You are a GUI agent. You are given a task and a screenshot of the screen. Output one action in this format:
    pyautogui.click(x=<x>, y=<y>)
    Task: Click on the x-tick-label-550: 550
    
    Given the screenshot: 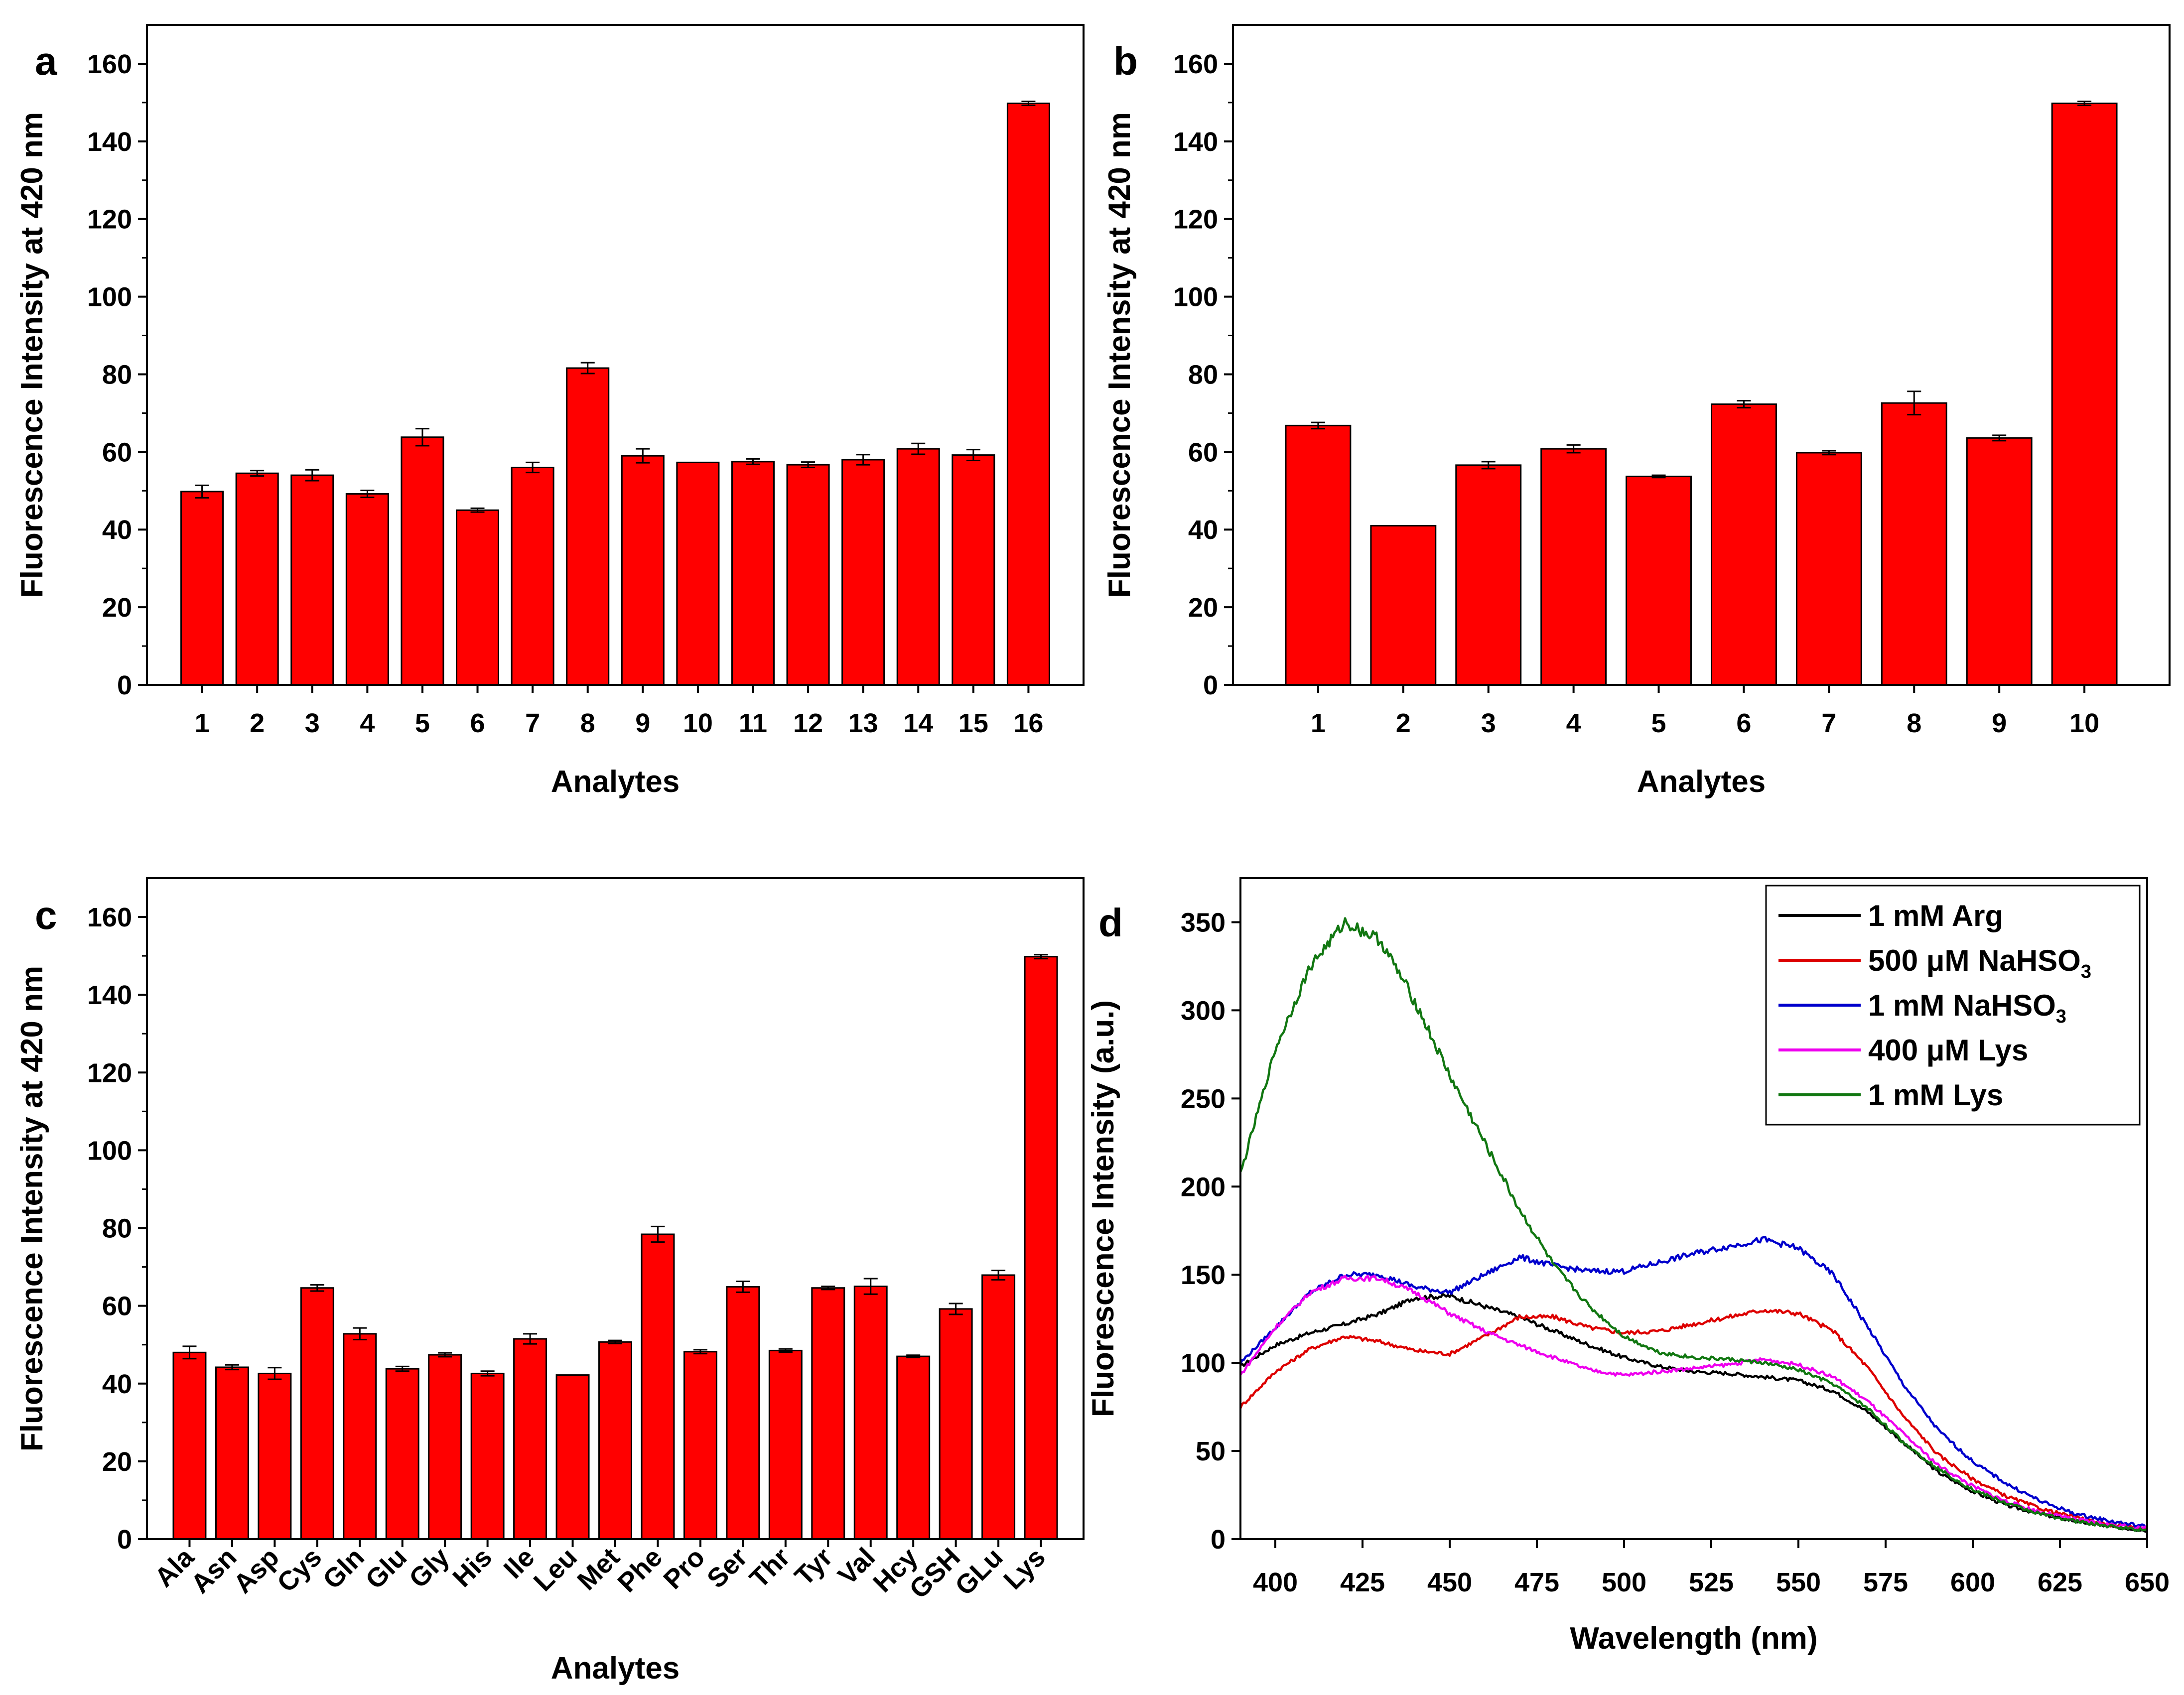 What is the action you would take?
    pyautogui.click(x=1798, y=1582)
    